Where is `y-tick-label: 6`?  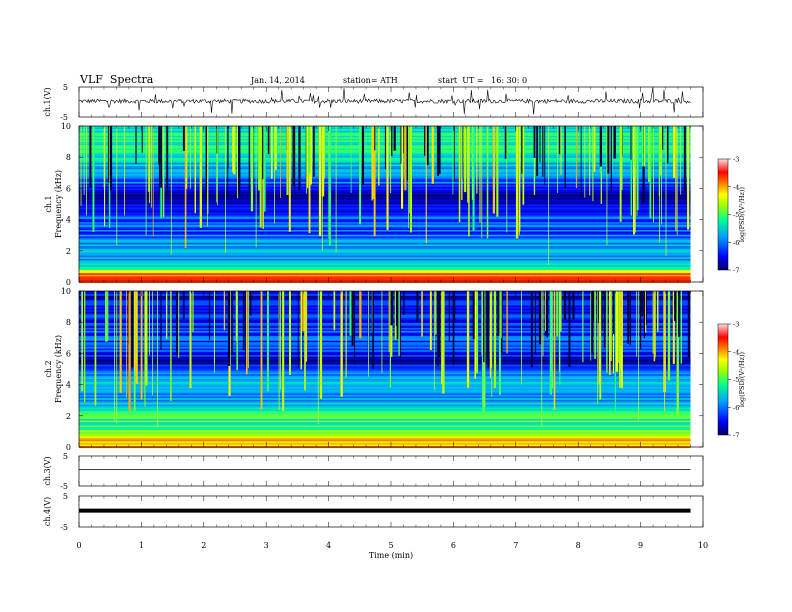 y-tick-label: 6 is located at coordinates (68, 188).